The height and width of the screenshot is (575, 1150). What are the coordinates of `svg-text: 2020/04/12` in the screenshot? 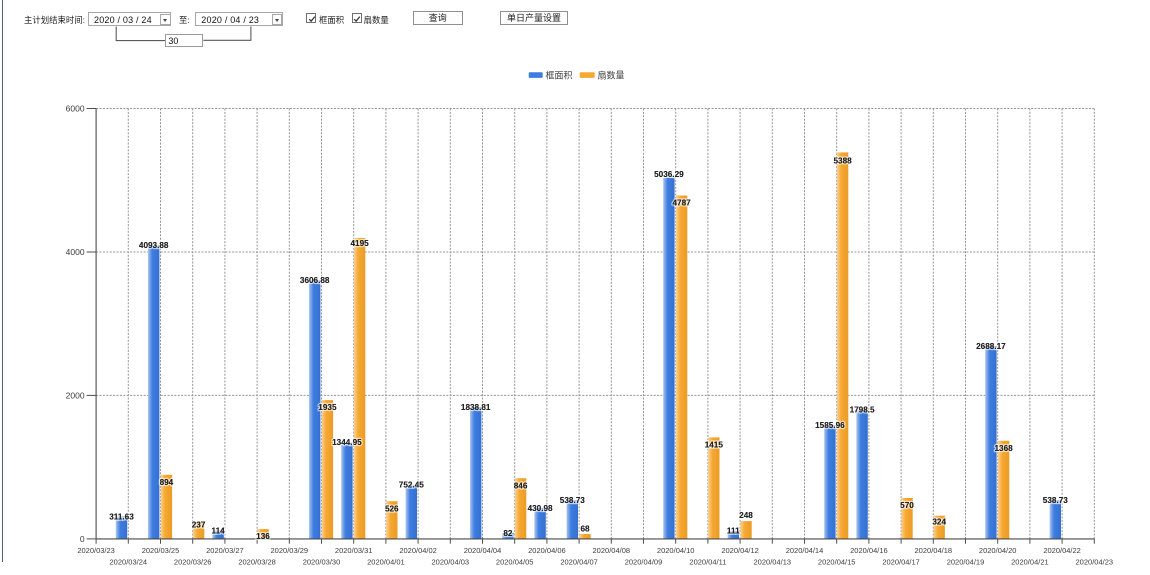 It's located at (740, 550).